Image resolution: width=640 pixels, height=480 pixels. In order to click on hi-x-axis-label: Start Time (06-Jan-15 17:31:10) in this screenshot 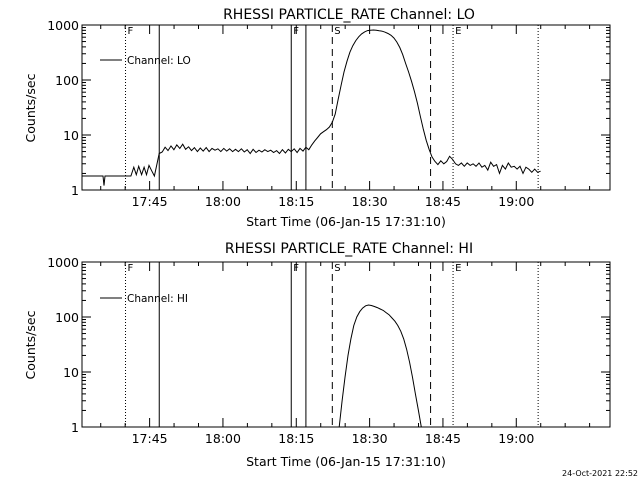, I will do `click(346, 461)`.